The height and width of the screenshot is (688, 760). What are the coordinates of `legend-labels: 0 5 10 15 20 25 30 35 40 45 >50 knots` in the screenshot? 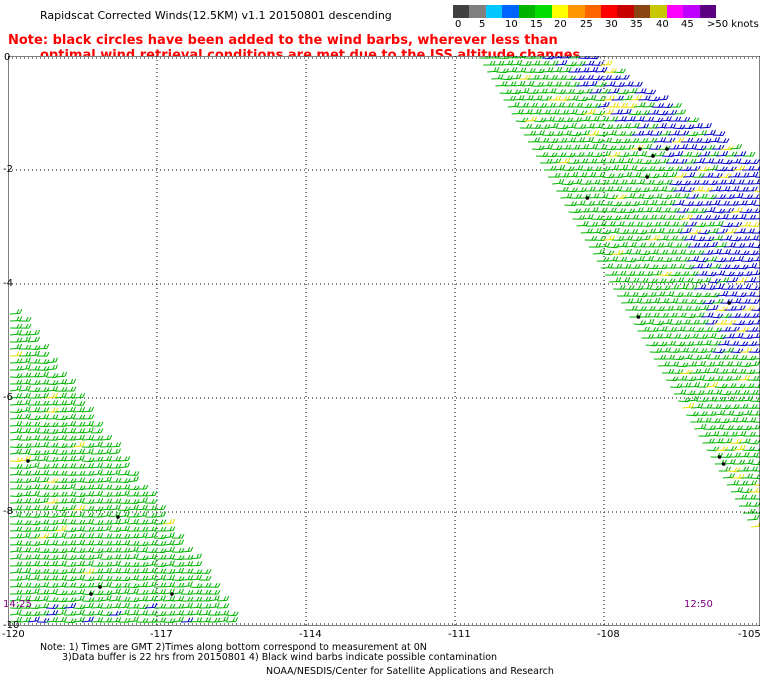 It's located at (606, 26).